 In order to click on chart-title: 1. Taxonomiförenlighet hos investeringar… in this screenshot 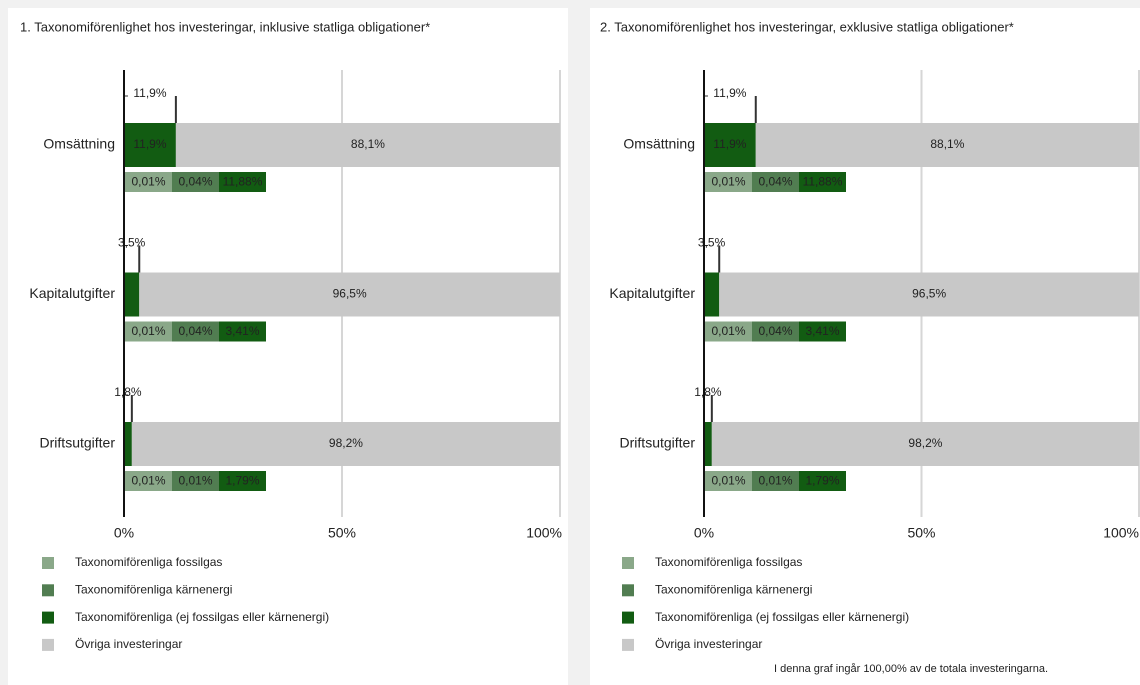, I will do `click(225, 26)`.